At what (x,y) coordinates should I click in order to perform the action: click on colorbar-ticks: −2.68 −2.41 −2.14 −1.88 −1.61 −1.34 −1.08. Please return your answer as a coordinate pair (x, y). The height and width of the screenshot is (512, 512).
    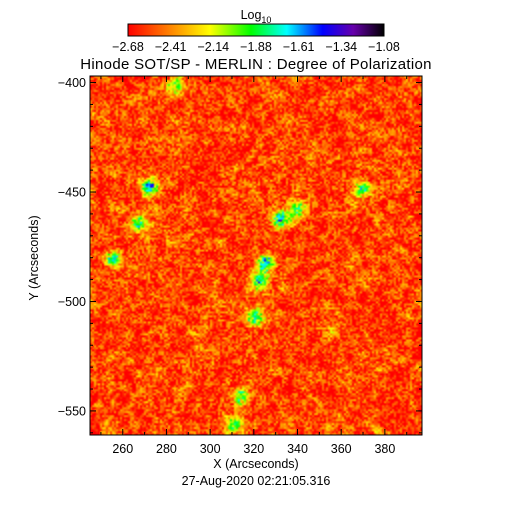
    Looking at the image, I should click on (256, 47).